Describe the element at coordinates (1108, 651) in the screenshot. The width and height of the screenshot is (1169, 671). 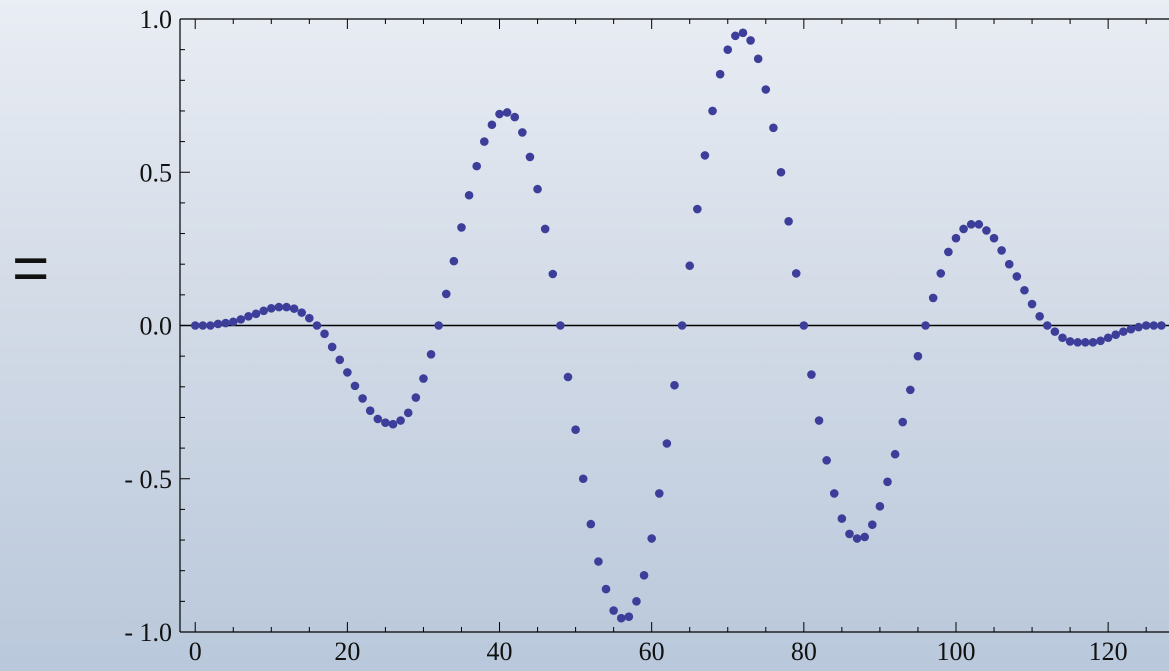
I see `x-tick-label: 120` at that location.